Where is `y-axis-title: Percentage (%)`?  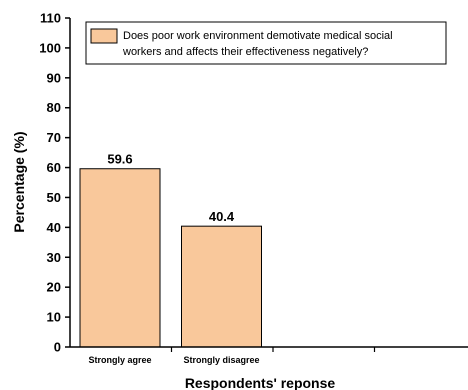
y-axis-title: Percentage (%) is located at coordinates (19, 181).